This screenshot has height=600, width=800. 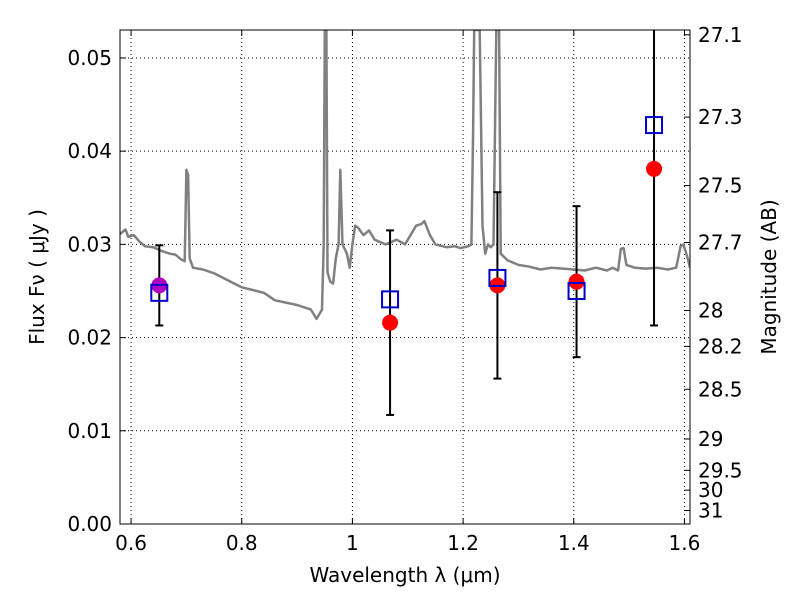 What do you see at coordinates (404, 575) in the screenshot?
I see `x-axis-label: Wavelength λ (μm)` at bounding box center [404, 575].